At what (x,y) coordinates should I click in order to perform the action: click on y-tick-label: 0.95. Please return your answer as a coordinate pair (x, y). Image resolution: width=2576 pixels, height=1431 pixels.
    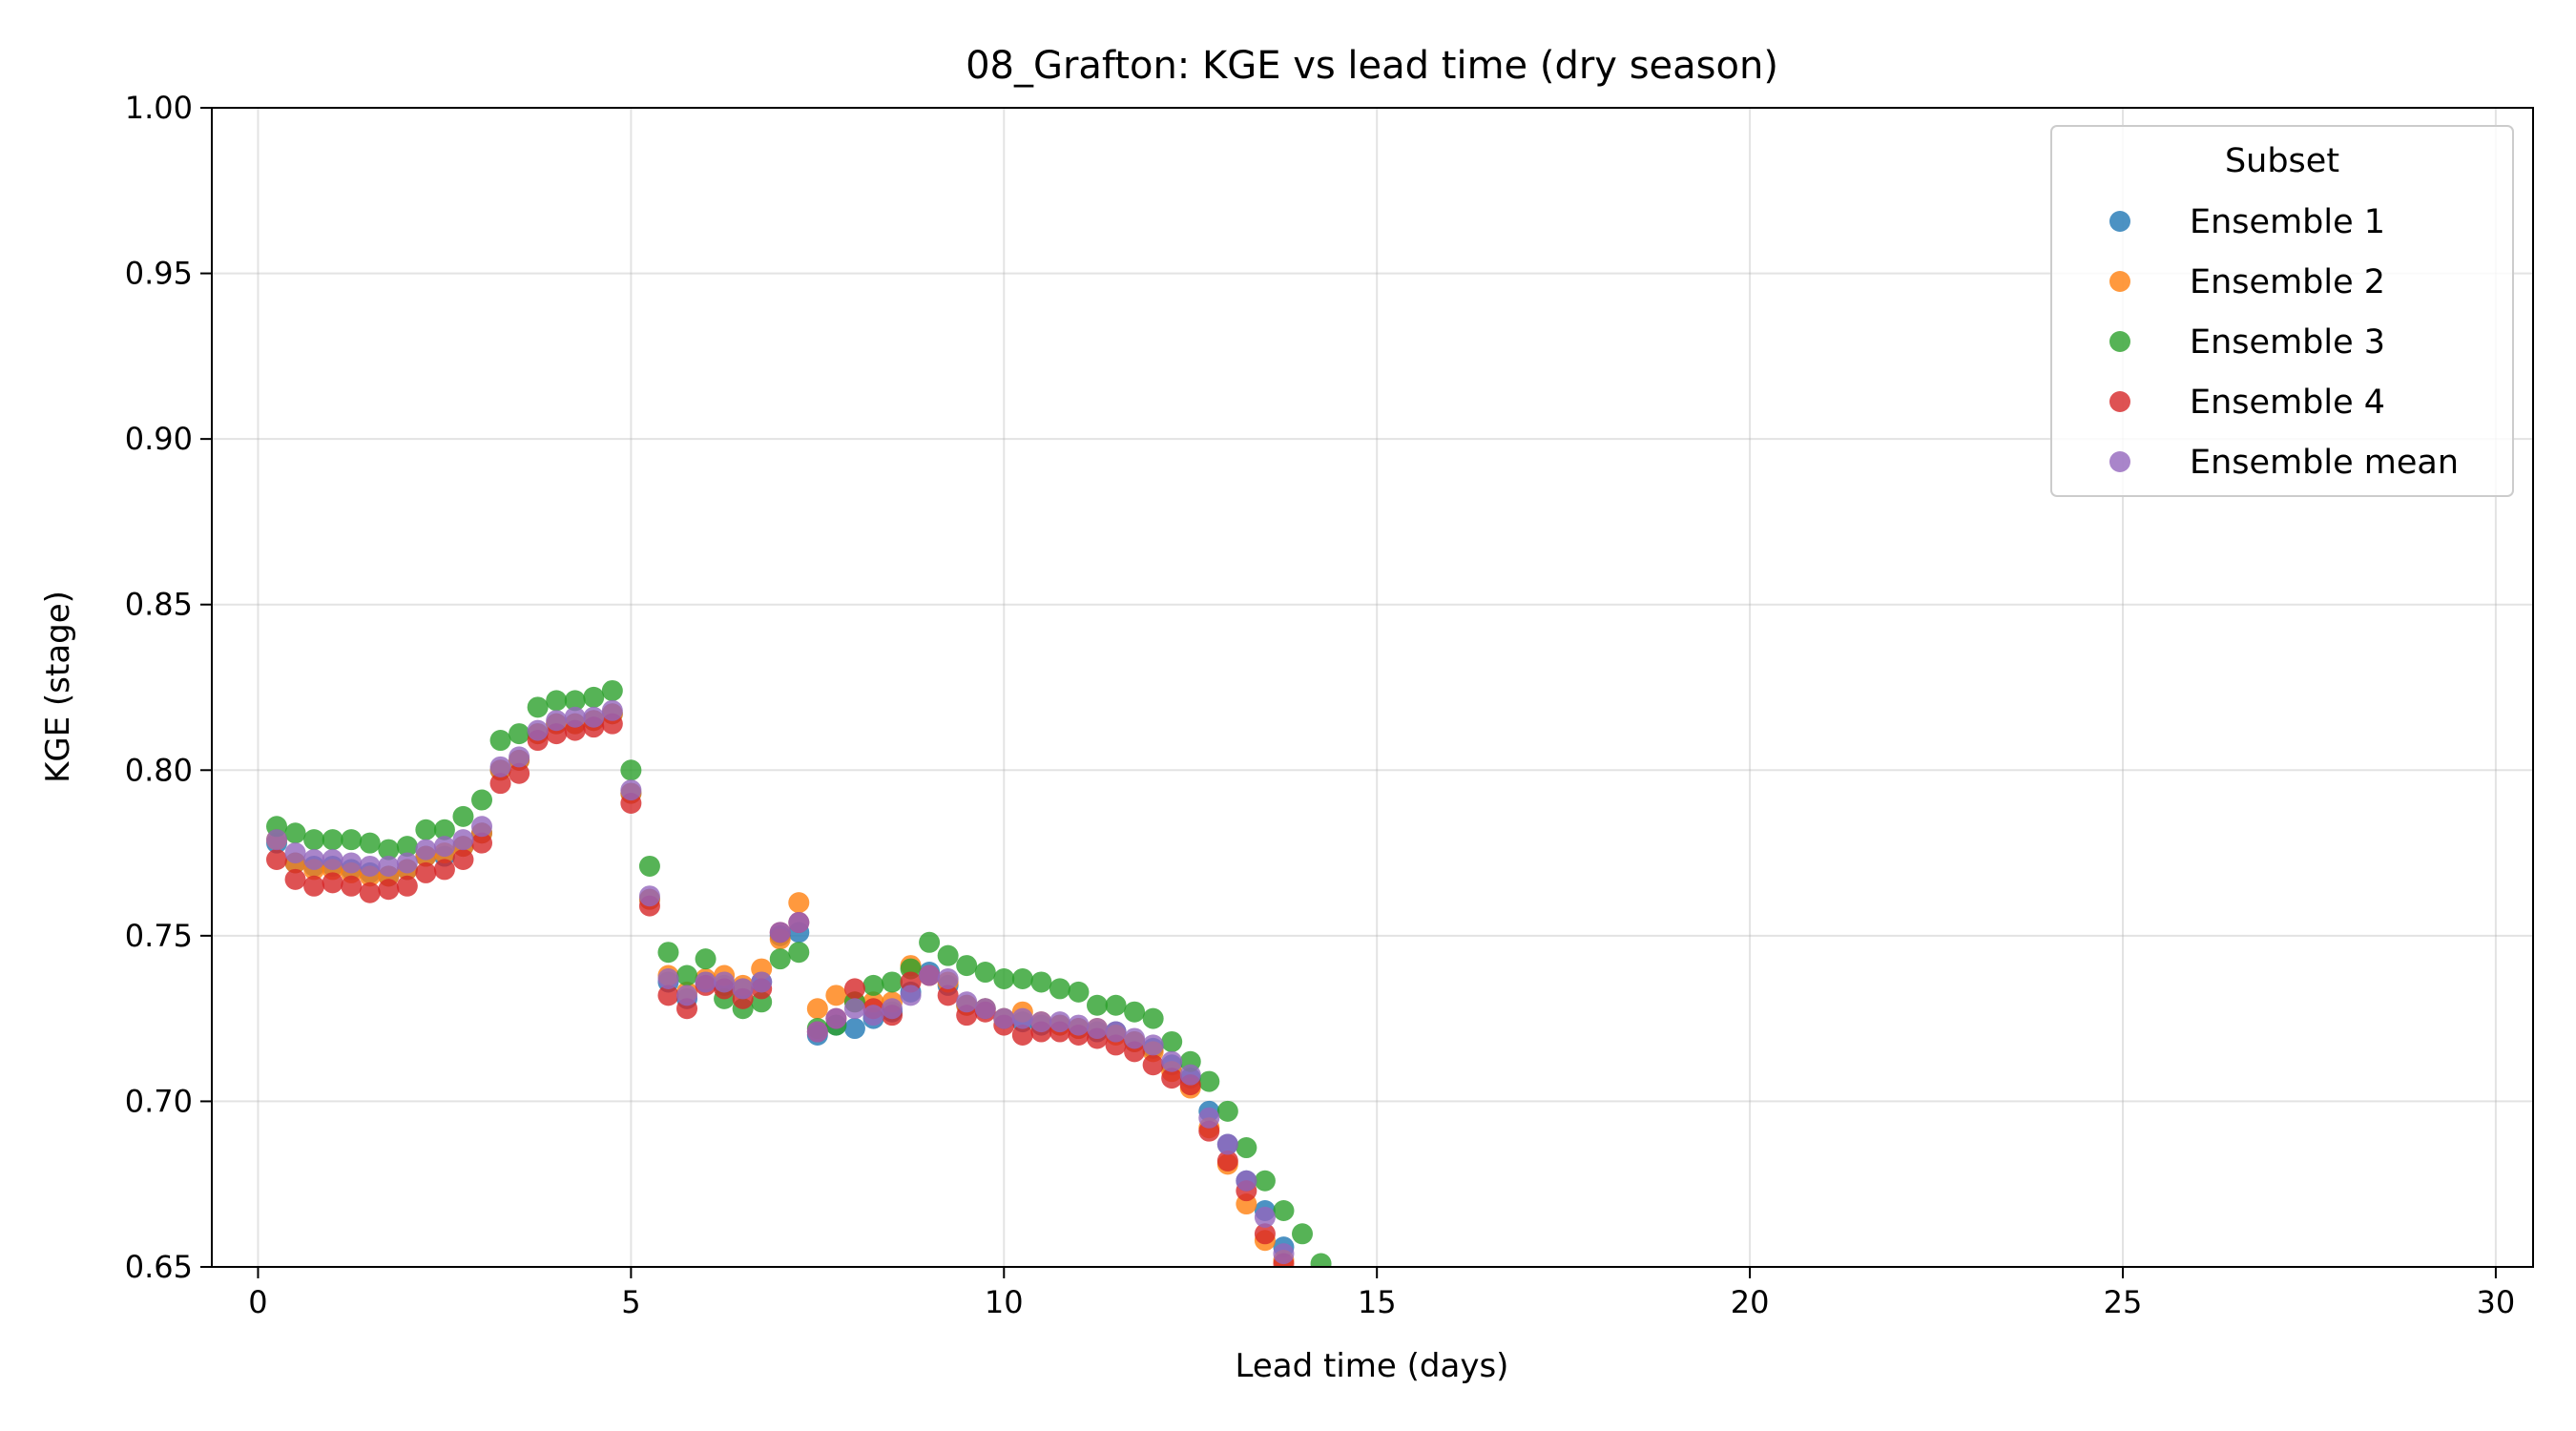
    Looking at the image, I should click on (159, 274).